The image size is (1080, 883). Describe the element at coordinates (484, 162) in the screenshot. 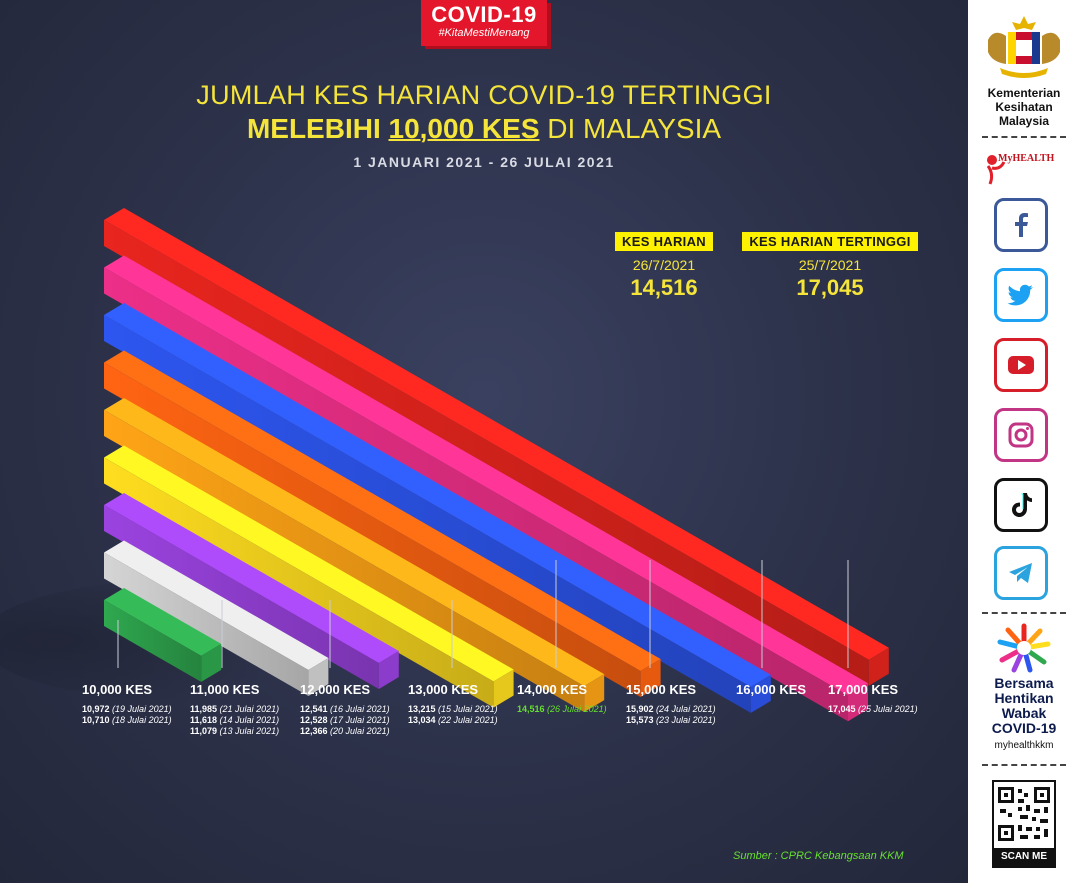

I see `date-range: 1 JANUARI 2021 - 26 JULAI 2021` at that location.